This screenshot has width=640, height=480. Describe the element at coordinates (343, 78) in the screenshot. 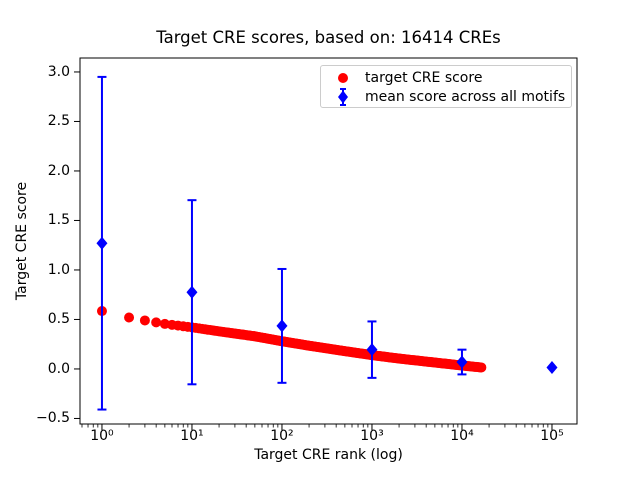

I see `legend-circle-marker-icon` at that location.